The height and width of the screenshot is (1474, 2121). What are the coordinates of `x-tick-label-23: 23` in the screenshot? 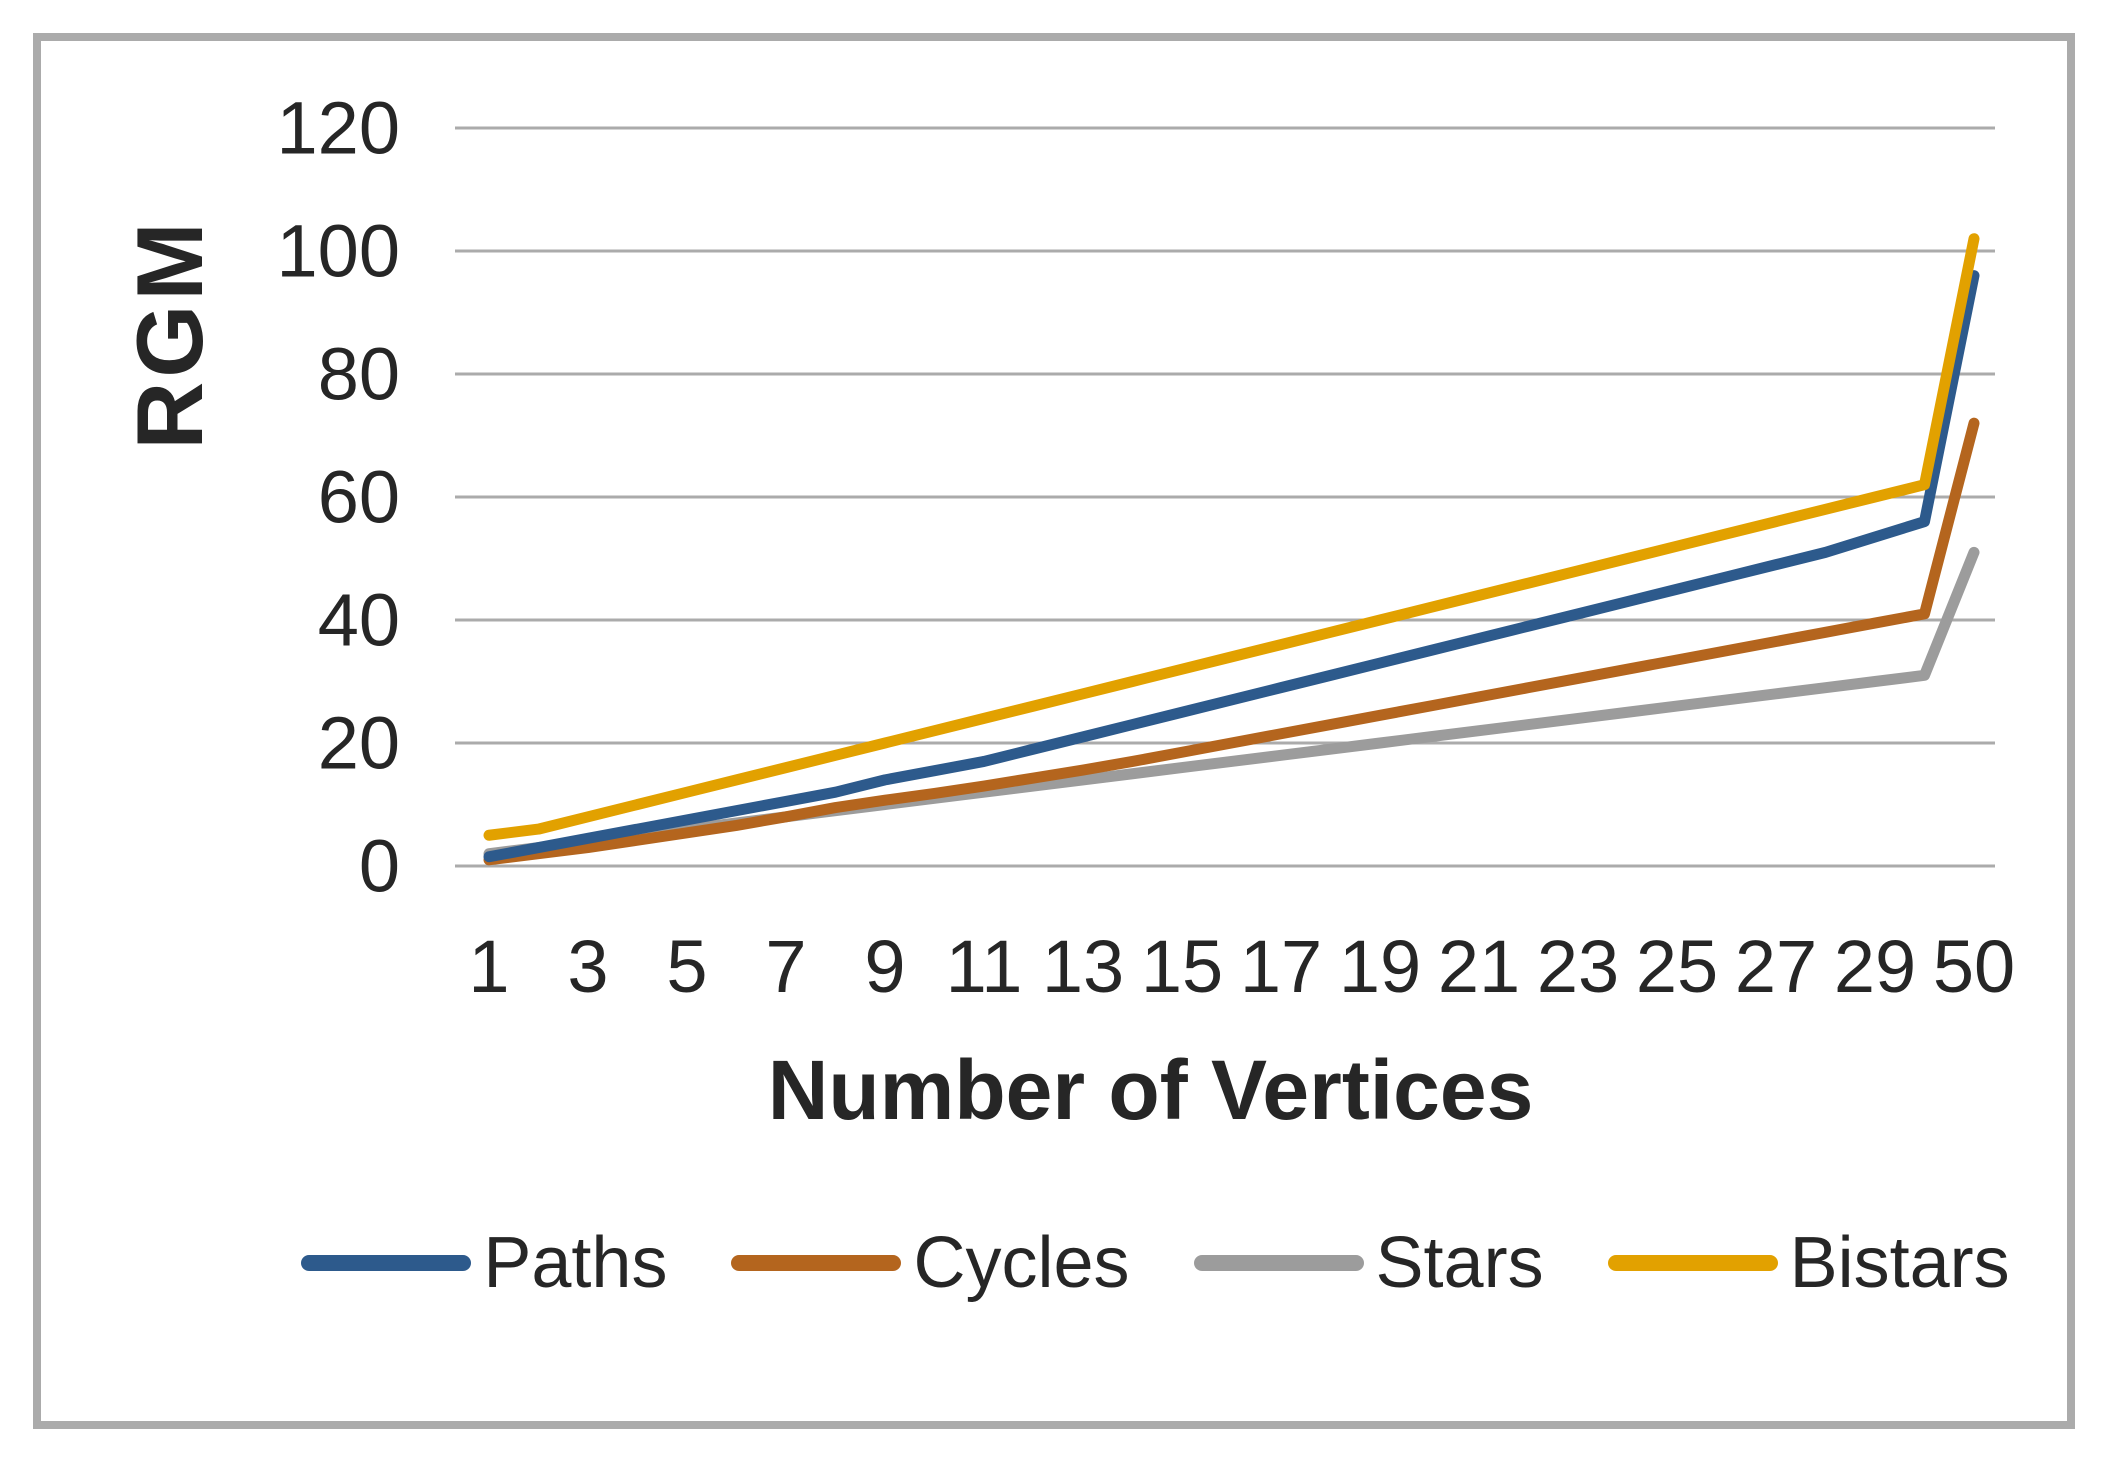 It's located at (1578, 966).